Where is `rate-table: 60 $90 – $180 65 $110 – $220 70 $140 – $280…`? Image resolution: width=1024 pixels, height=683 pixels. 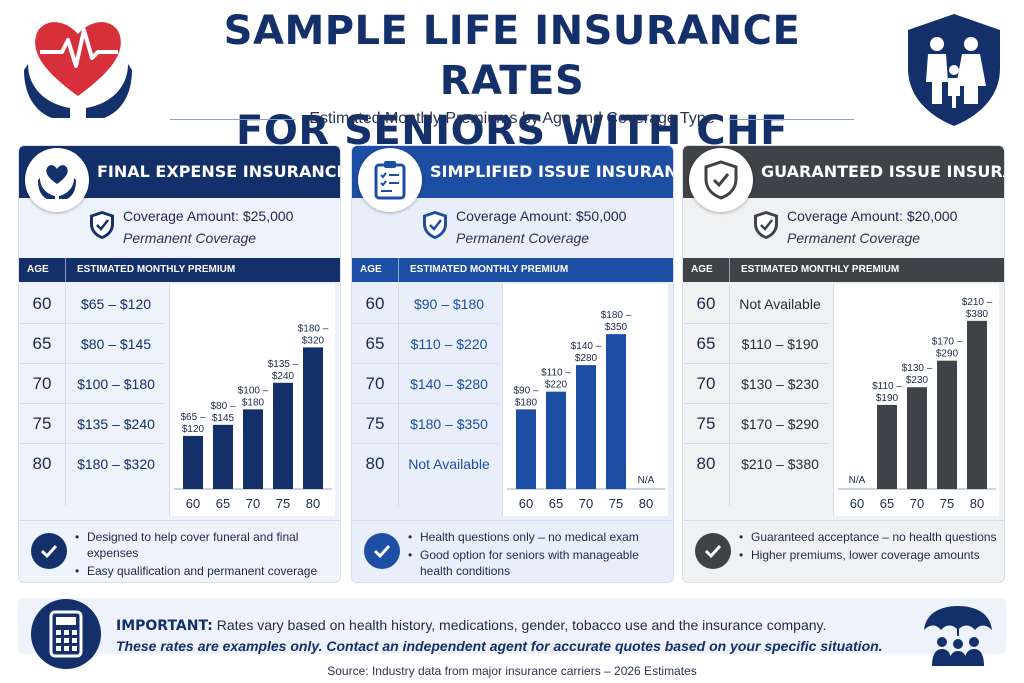 rate-table: 60 $90 – $180 65 $110 – $220 70 $140 – $280… is located at coordinates (426, 384).